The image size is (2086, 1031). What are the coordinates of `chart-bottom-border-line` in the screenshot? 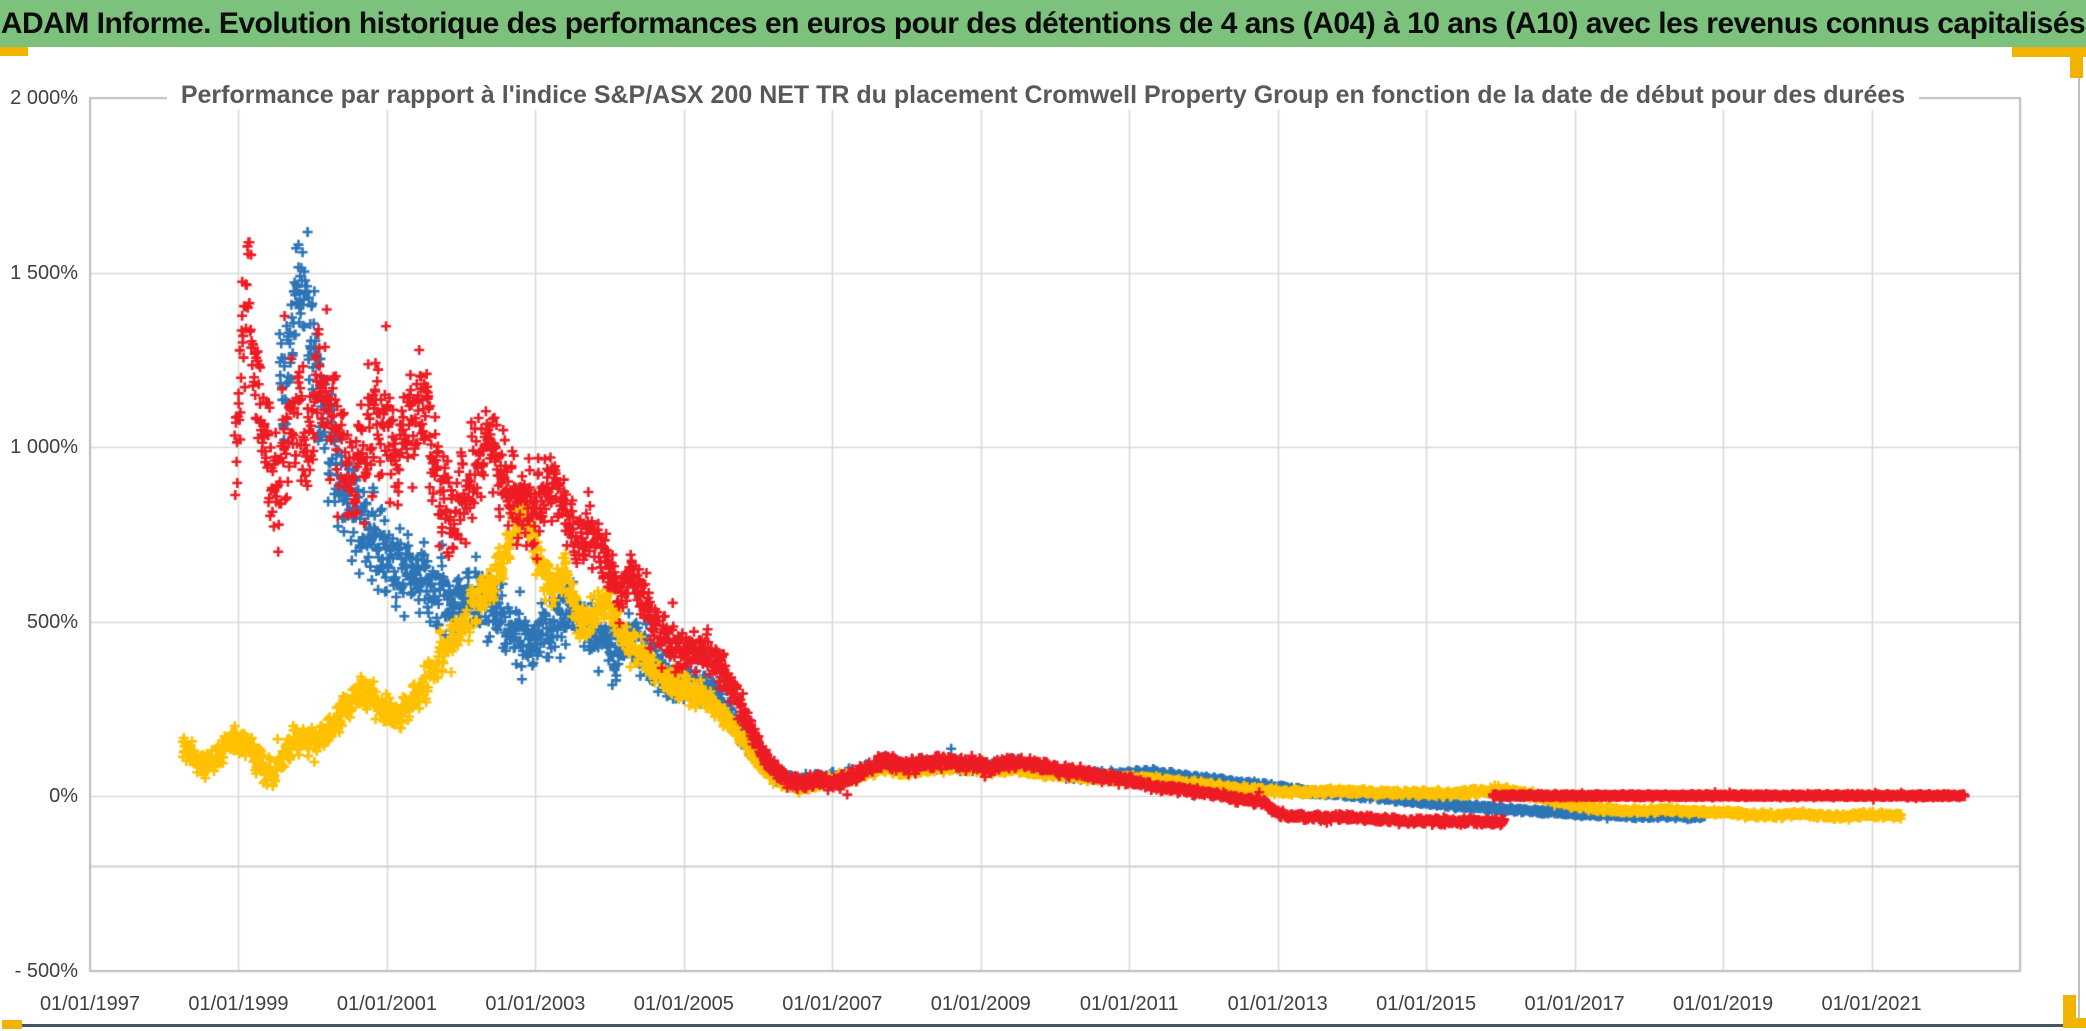 It's located at (1054, 1025).